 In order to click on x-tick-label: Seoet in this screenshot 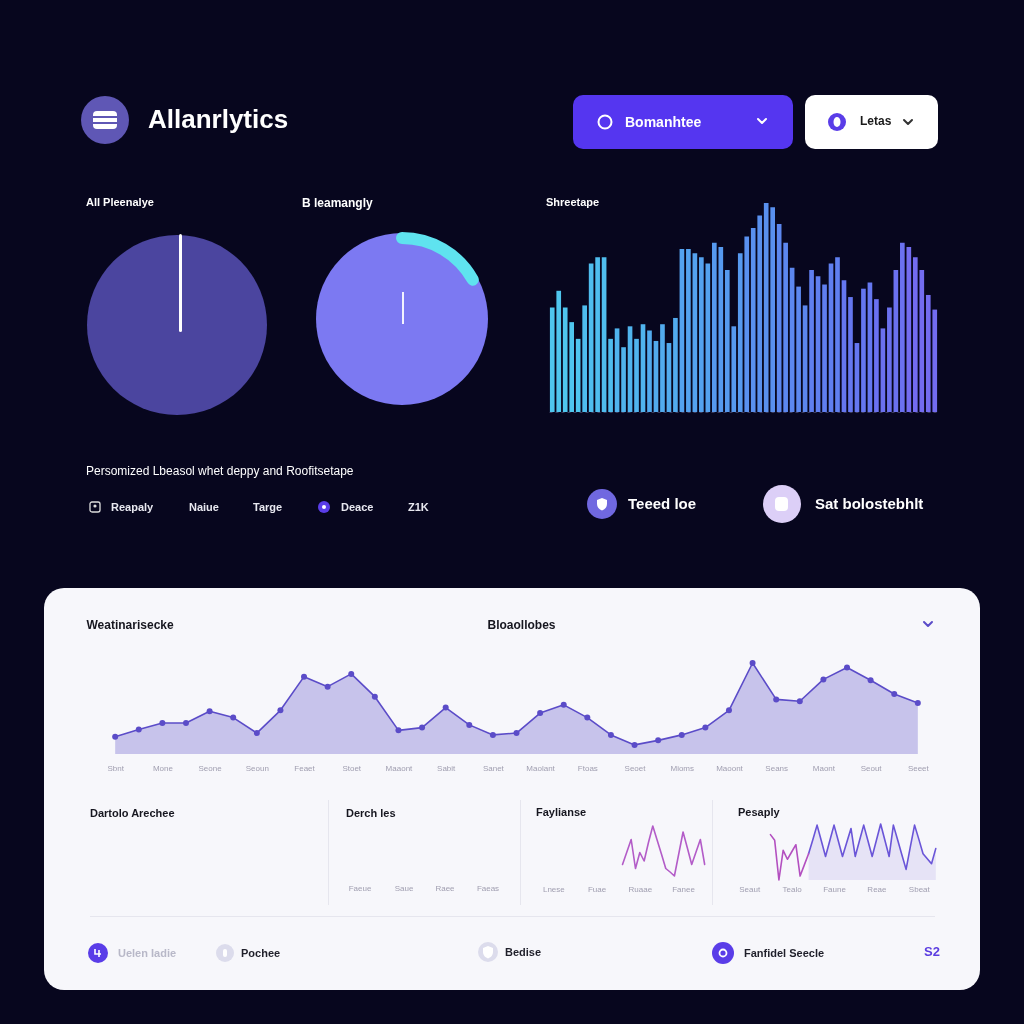, I will do `click(635, 768)`.